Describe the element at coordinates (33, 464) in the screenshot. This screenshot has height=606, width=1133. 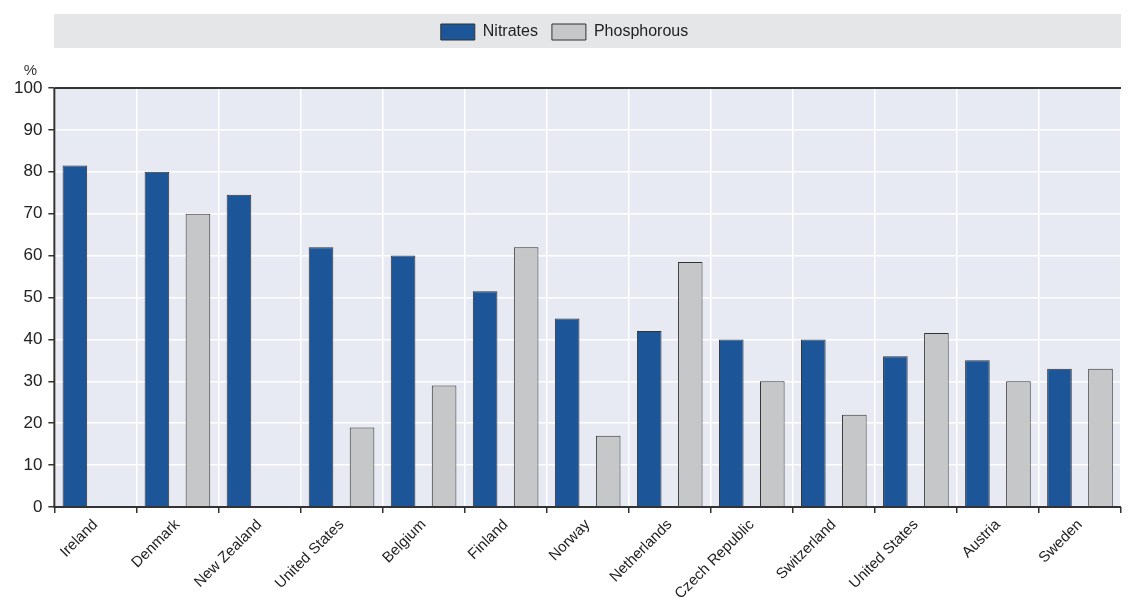
I see `y-tick-label: 10` at that location.